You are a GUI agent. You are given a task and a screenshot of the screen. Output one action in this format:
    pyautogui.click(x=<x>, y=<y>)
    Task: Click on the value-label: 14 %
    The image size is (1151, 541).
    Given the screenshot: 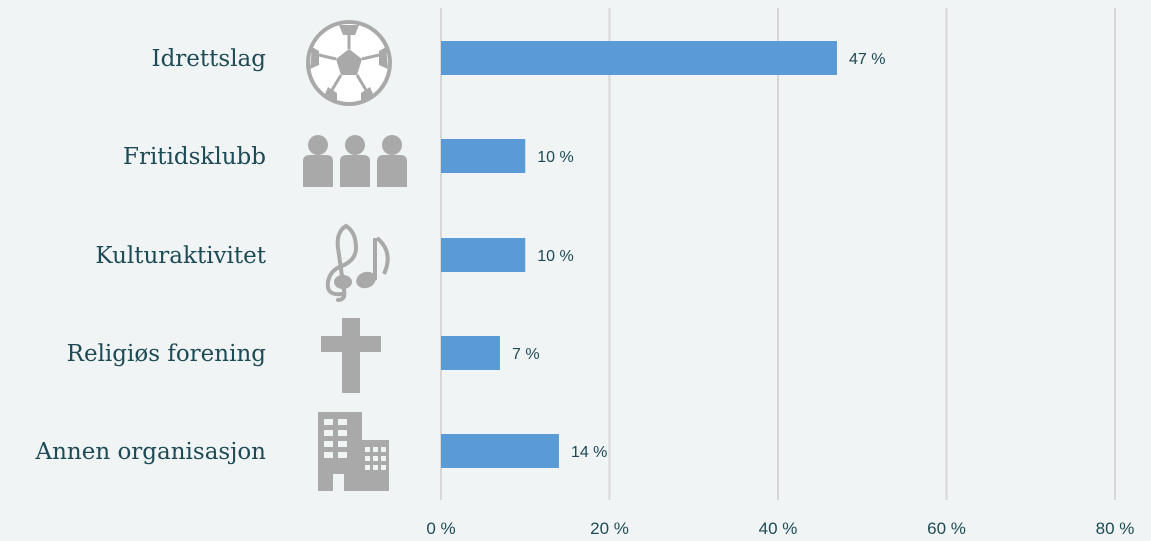 What is the action you would take?
    pyautogui.click(x=589, y=452)
    